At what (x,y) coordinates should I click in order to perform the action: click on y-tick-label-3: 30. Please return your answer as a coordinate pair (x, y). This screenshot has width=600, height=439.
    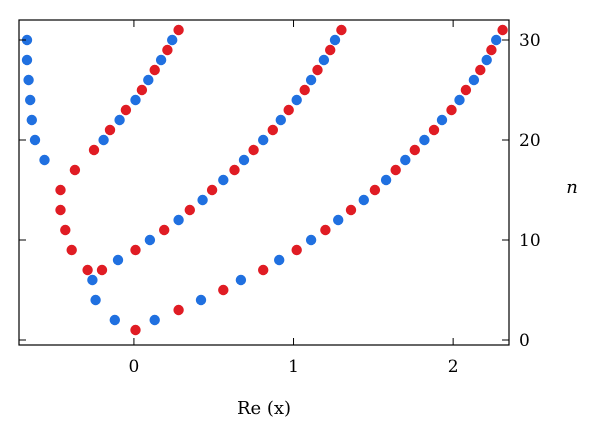
    Looking at the image, I should click on (530, 41).